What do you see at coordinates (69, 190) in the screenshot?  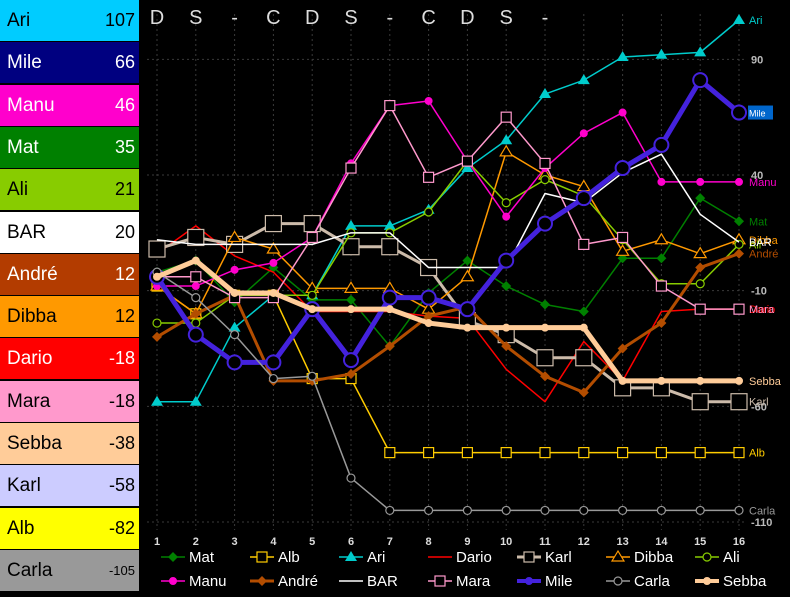 I see `leaderboard-row-ali: Ali 21` at bounding box center [69, 190].